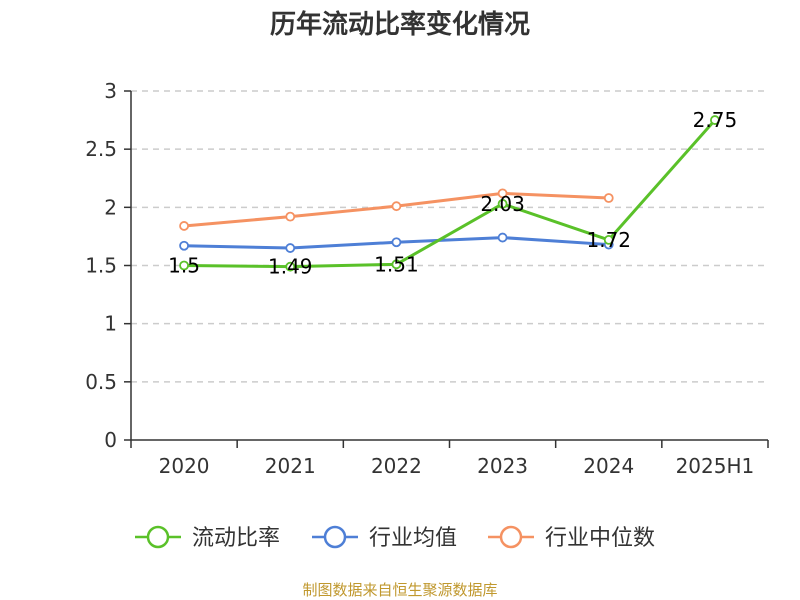  I want to click on y-tick-label: 2.5, so click(101, 149).